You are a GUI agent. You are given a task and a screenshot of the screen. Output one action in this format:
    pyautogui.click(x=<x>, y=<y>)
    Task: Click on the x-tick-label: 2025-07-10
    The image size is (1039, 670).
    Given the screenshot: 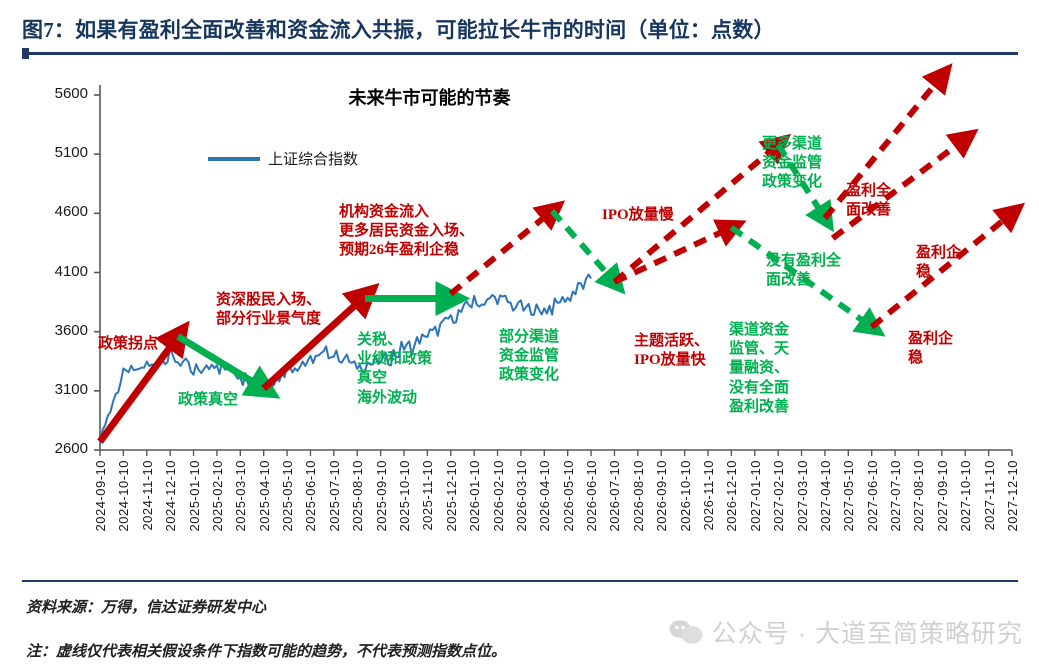 What is the action you would take?
    pyautogui.click(x=334, y=496)
    